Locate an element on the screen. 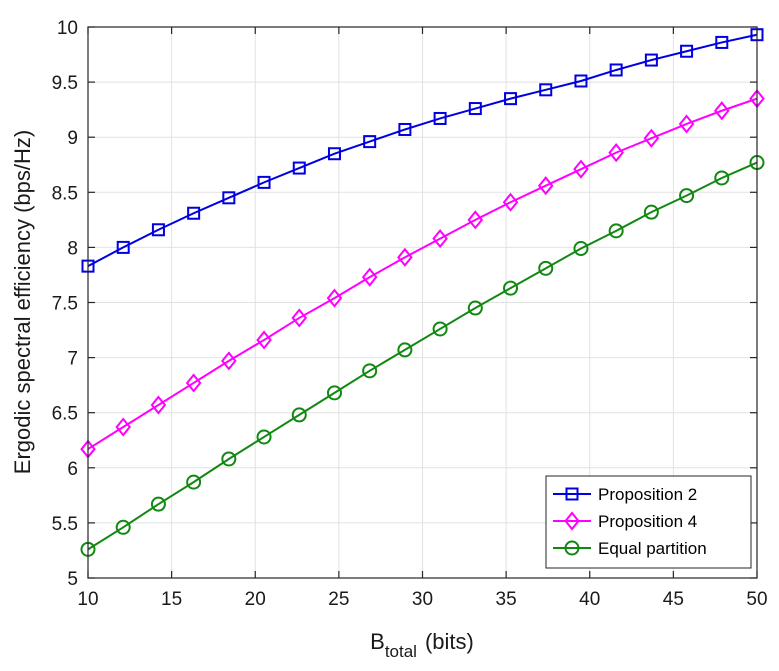 This screenshot has width=779, height=671. y-tick-label: 5.5 is located at coordinates (65, 524).